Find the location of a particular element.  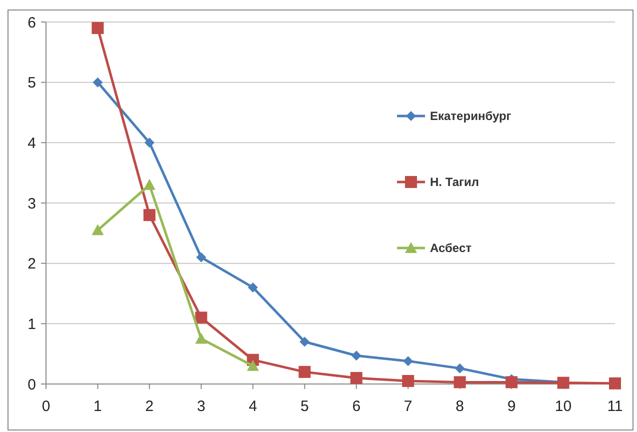

legend-label: Н. Тагил is located at coordinates (455, 182).